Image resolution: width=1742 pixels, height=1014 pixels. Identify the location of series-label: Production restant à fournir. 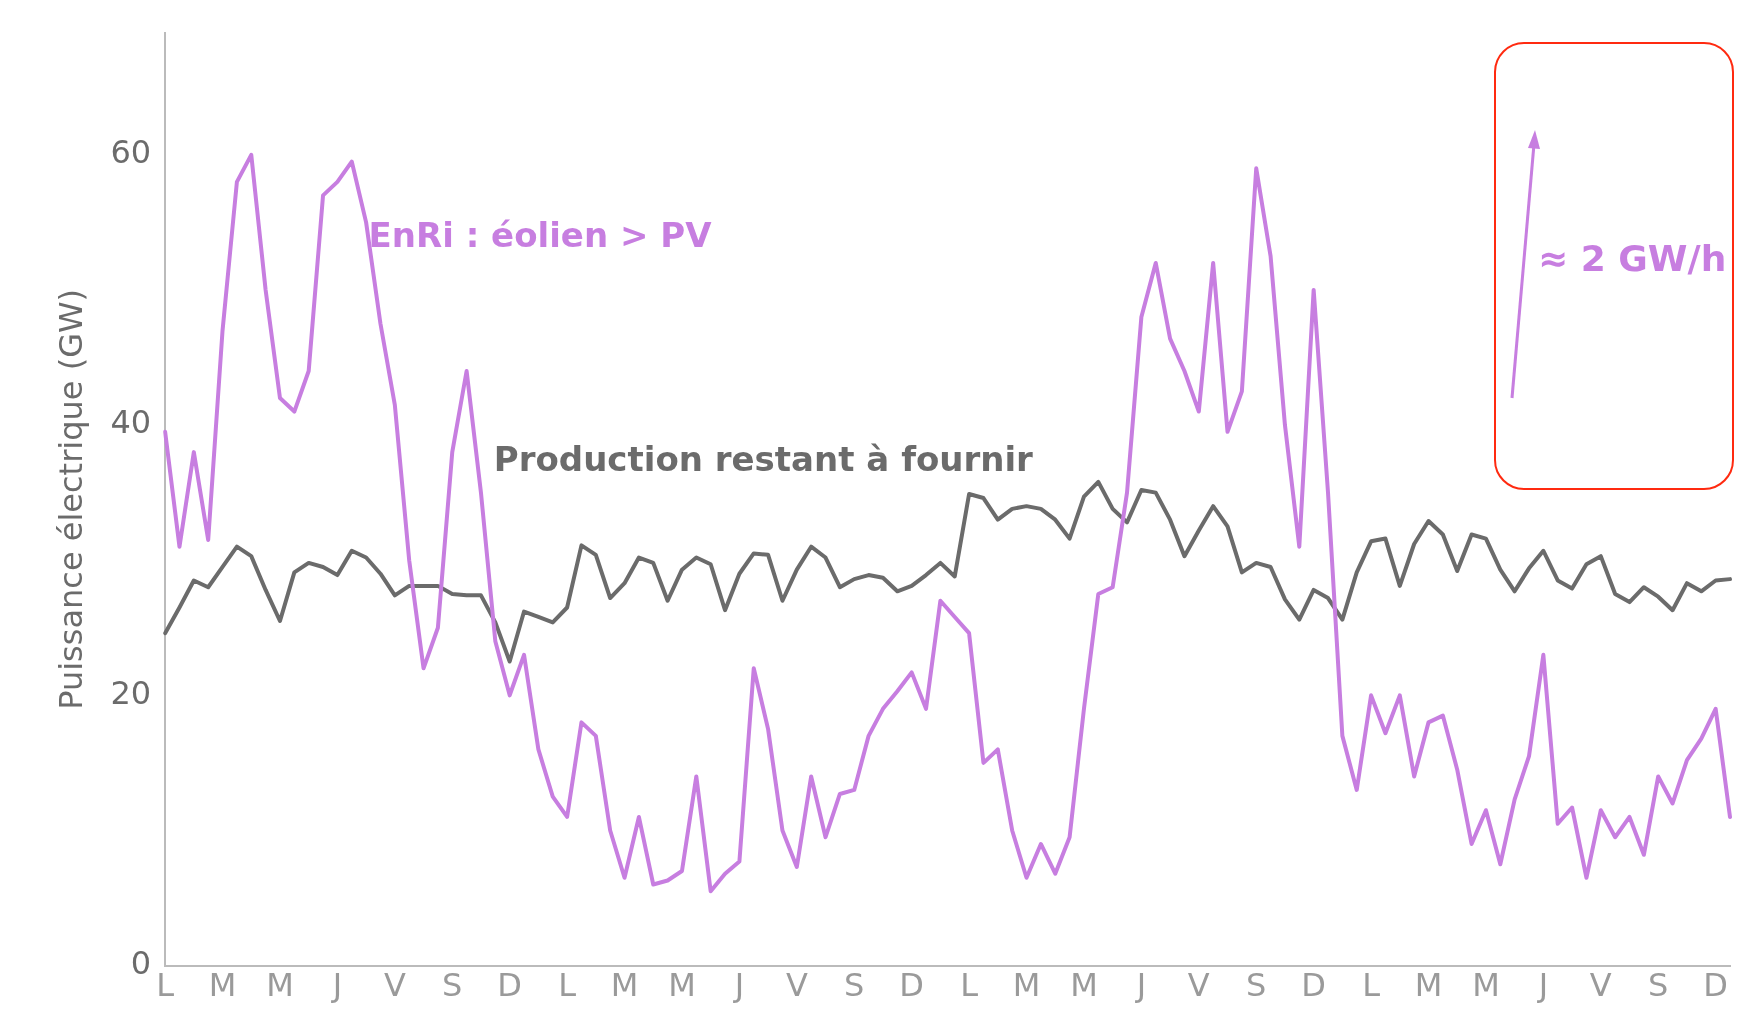
(763, 458).